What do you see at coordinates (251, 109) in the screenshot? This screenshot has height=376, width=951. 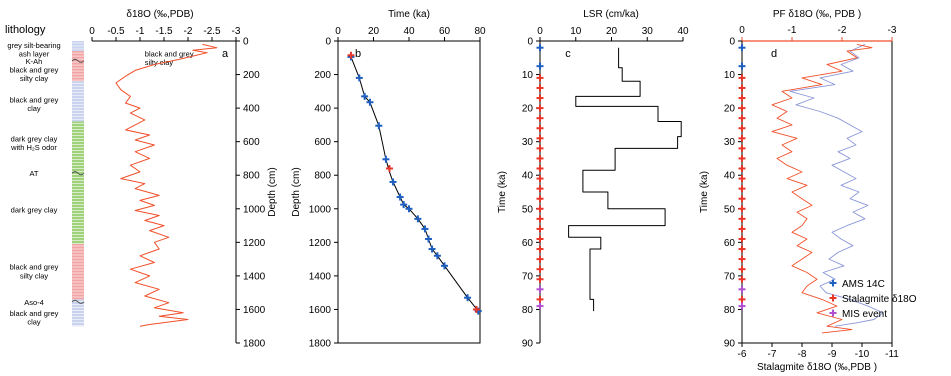 I see `panel-a-y-axis-tick-label: 400` at bounding box center [251, 109].